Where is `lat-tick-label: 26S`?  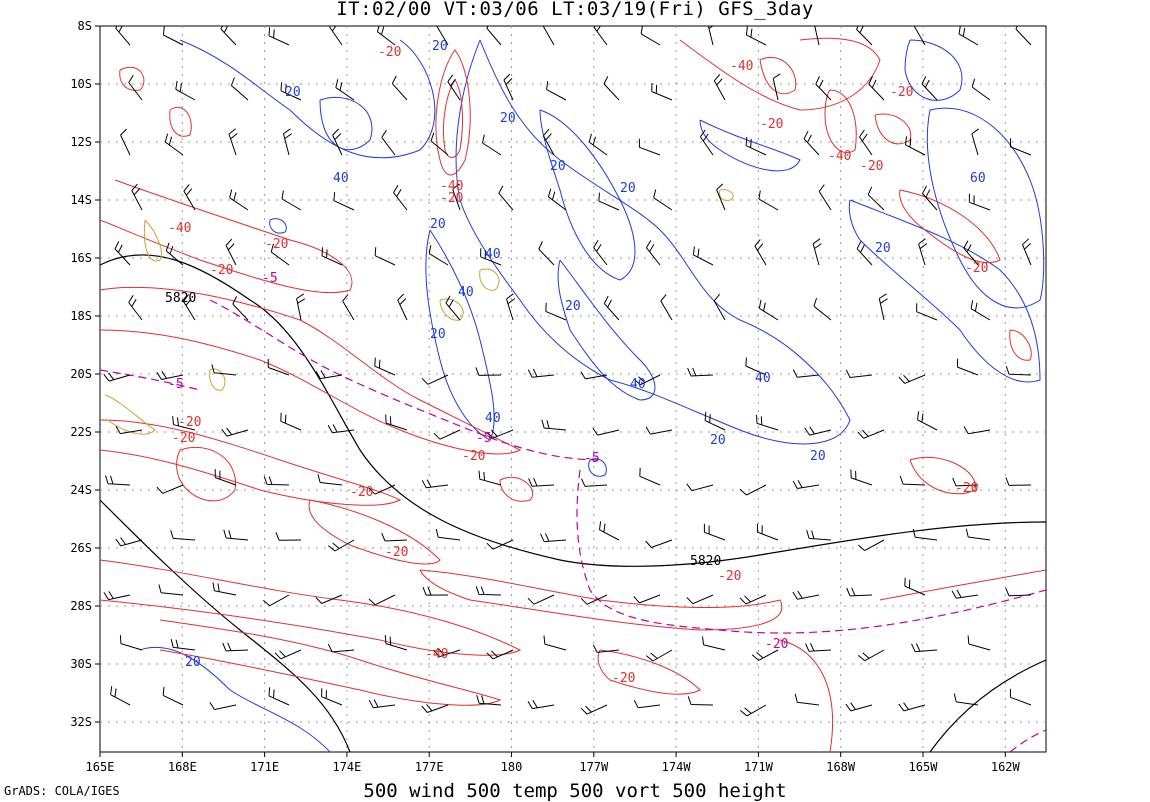
lat-tick-label: 26S is located at coordinates (81, 548).